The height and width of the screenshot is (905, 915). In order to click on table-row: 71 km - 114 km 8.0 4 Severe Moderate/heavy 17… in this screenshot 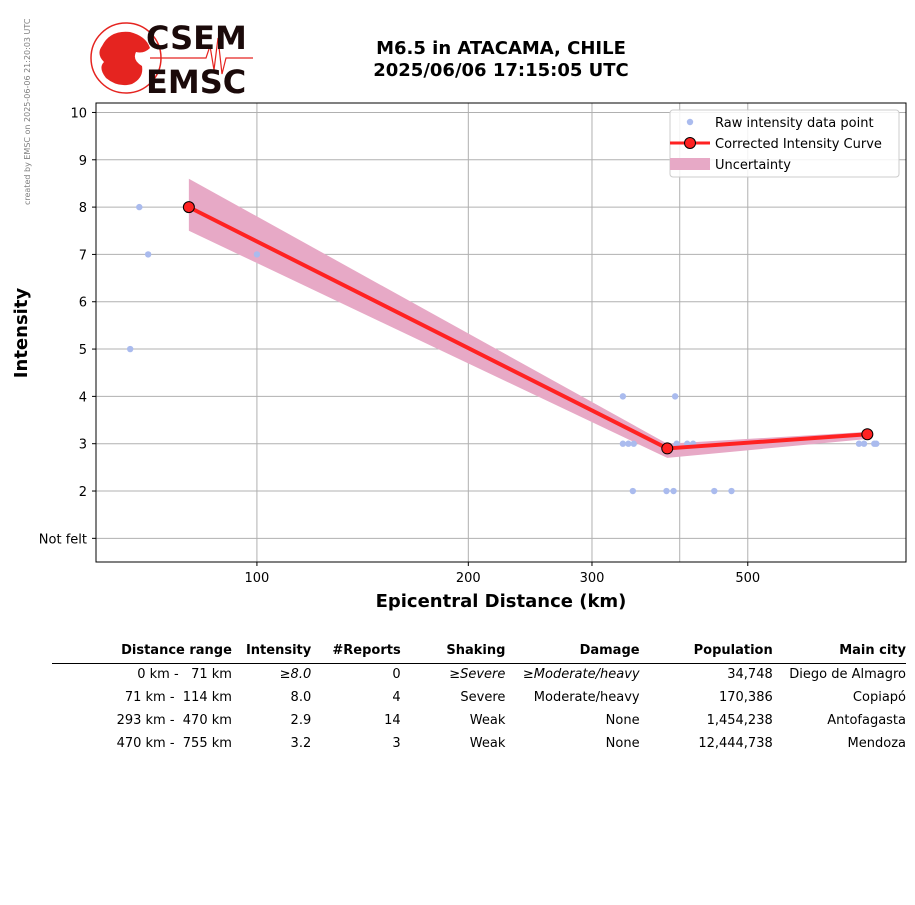, I will do `click(479, 698)`.